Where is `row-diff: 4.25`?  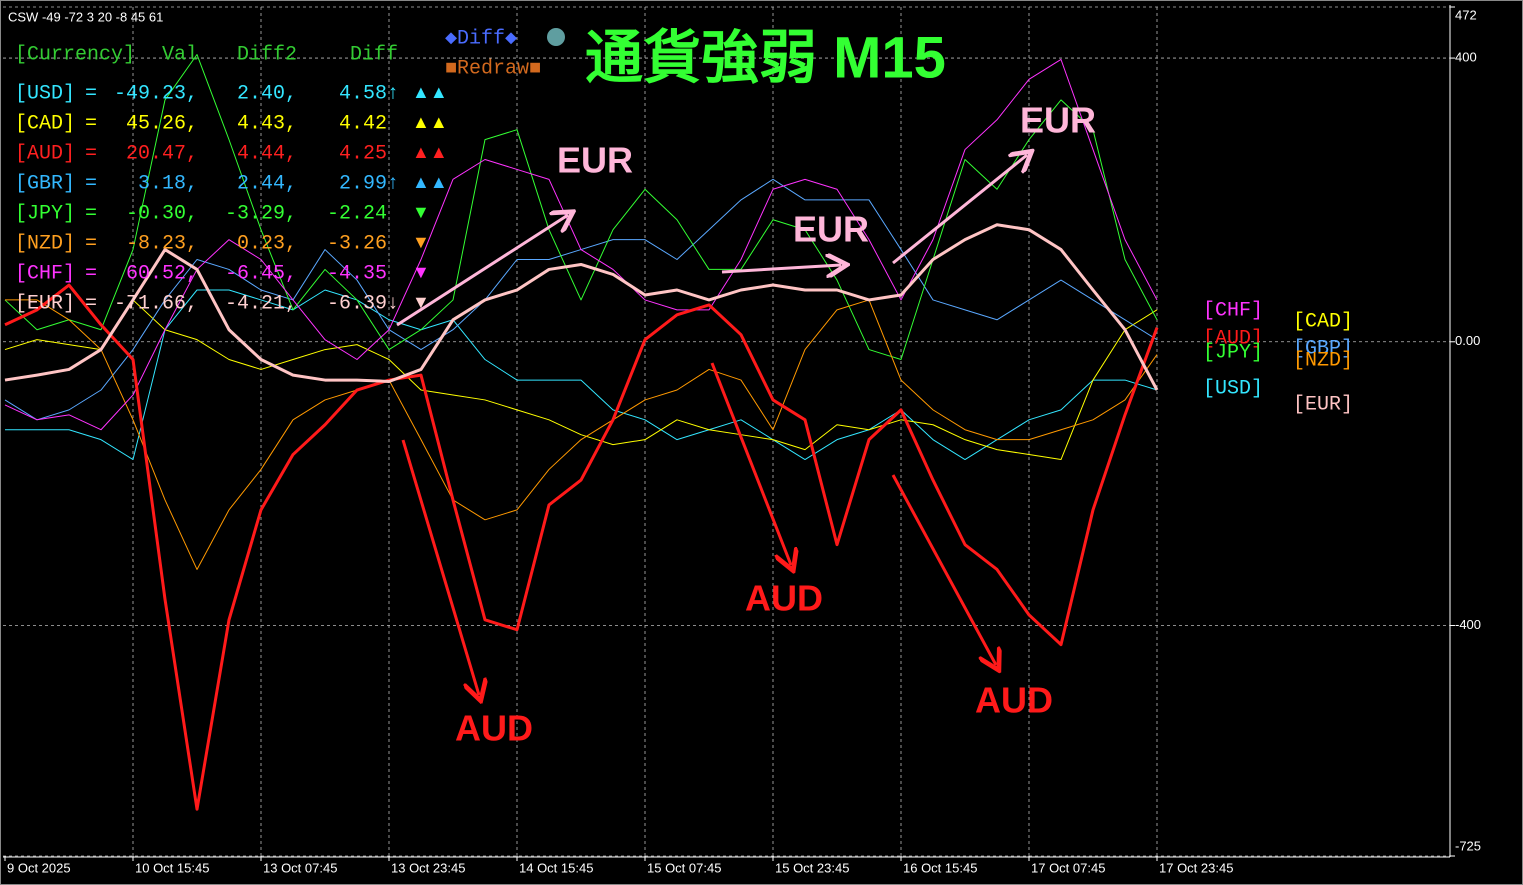 row-diff: 4.25 is located at coordinates (363, 153).